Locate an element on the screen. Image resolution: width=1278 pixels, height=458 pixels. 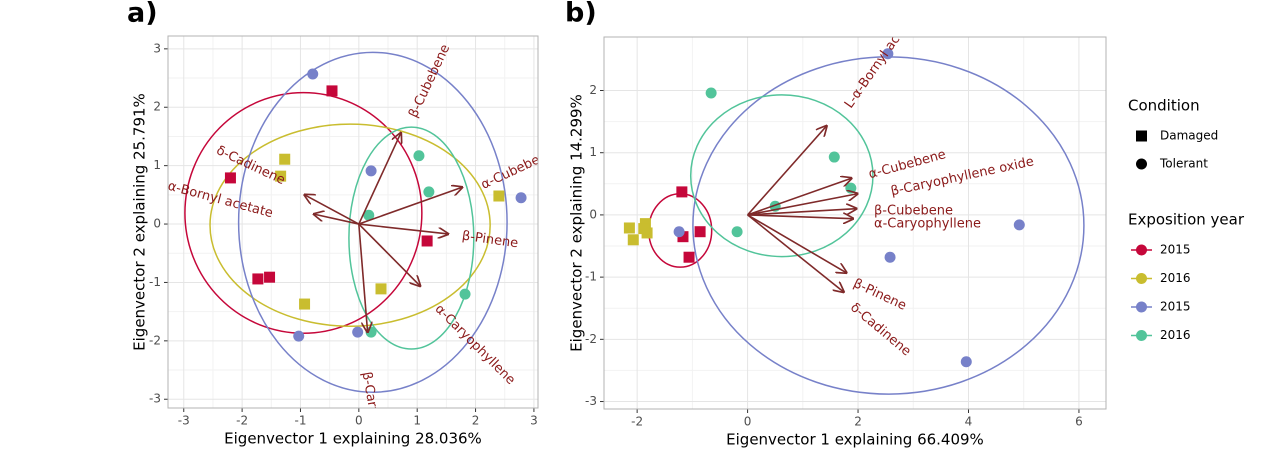
x-tick-label: -3 is located at coordinates (184, 421).